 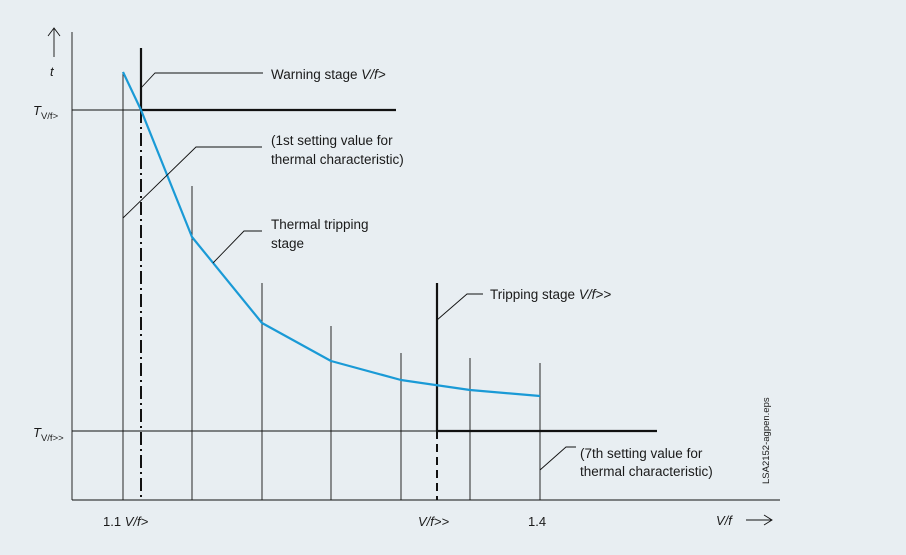 What do you see at coordinates (641, 453) in the screenshot?
I see `seventh-setting-label-line1: (7th setting value for` at bounding box center [641, 453].